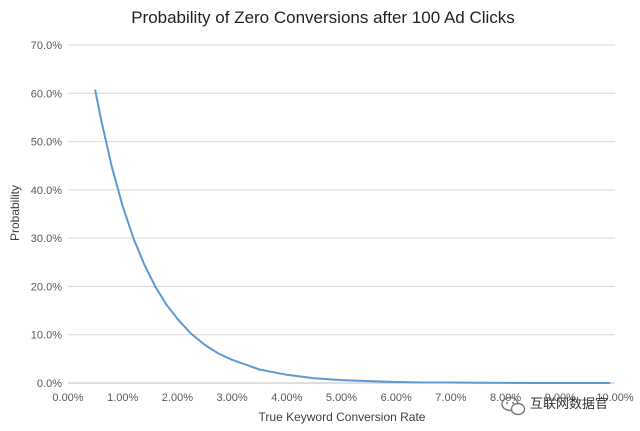 The height and width of the screenshot is (431, 640). Describe the element at coordinates (46, 143) in the screenshot. I see `y-tick-label: 50.0%` at that location.